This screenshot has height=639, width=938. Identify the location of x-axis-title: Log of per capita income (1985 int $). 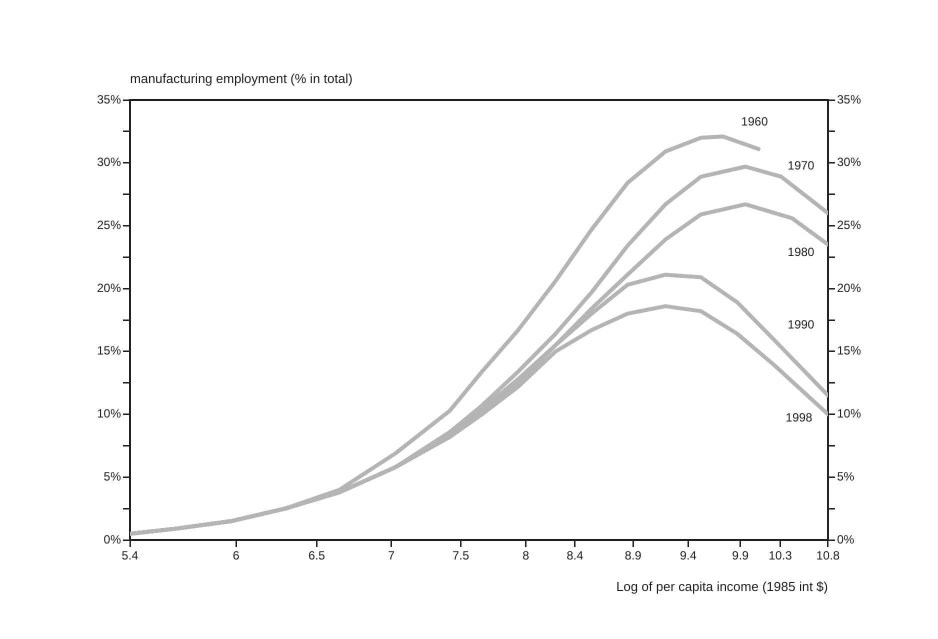
(722, 586).